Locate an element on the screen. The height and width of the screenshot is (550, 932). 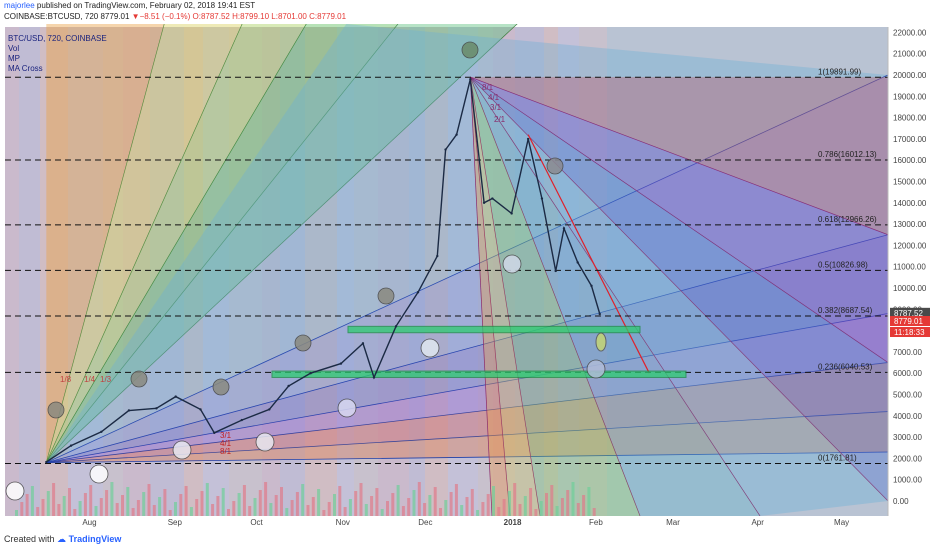
support-zone is located at coordinates (494, 329).